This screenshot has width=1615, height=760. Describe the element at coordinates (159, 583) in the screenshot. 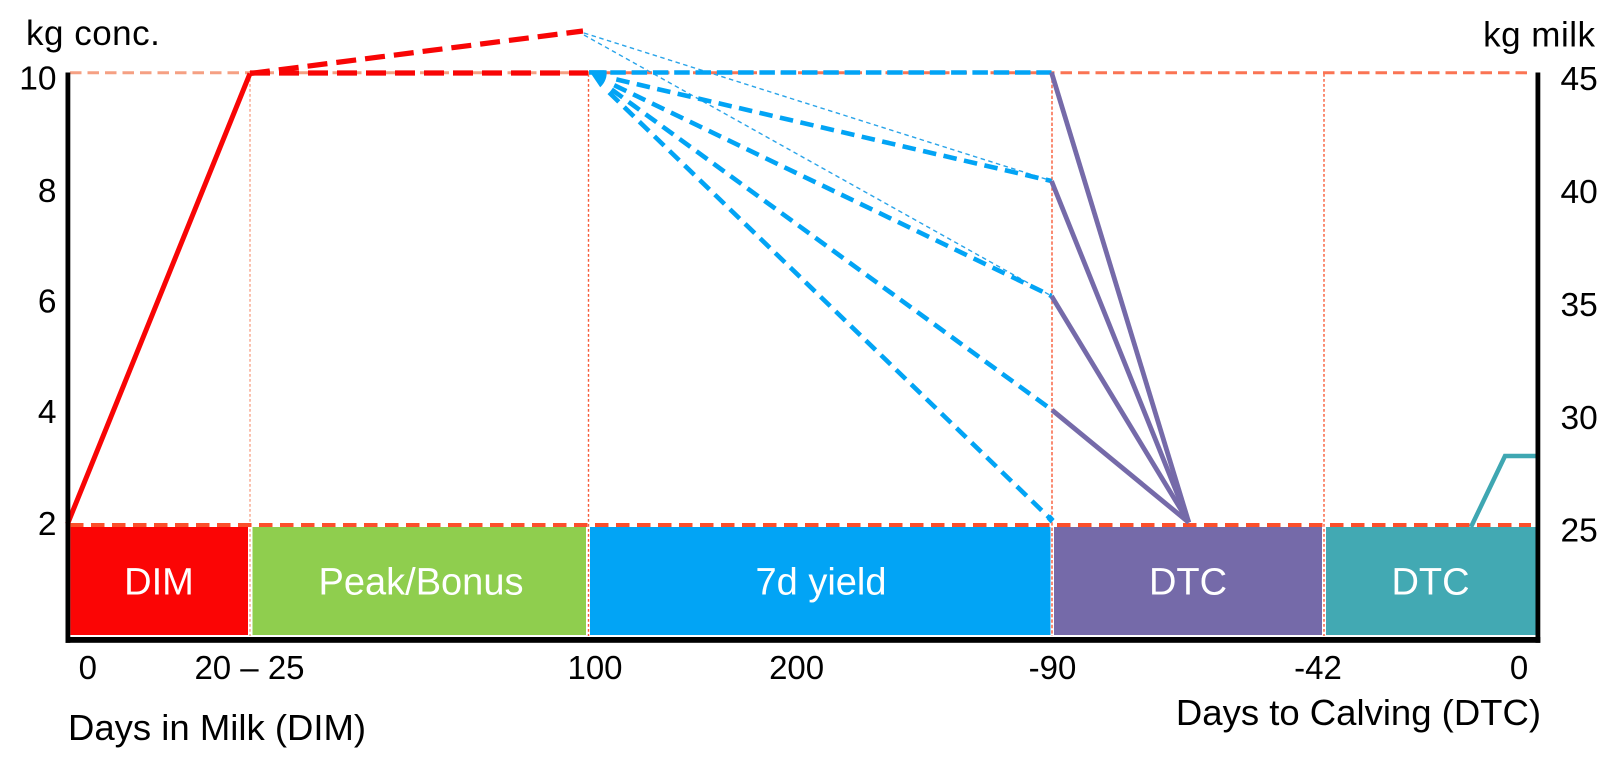

I see `svg-text: DIM` at that location.